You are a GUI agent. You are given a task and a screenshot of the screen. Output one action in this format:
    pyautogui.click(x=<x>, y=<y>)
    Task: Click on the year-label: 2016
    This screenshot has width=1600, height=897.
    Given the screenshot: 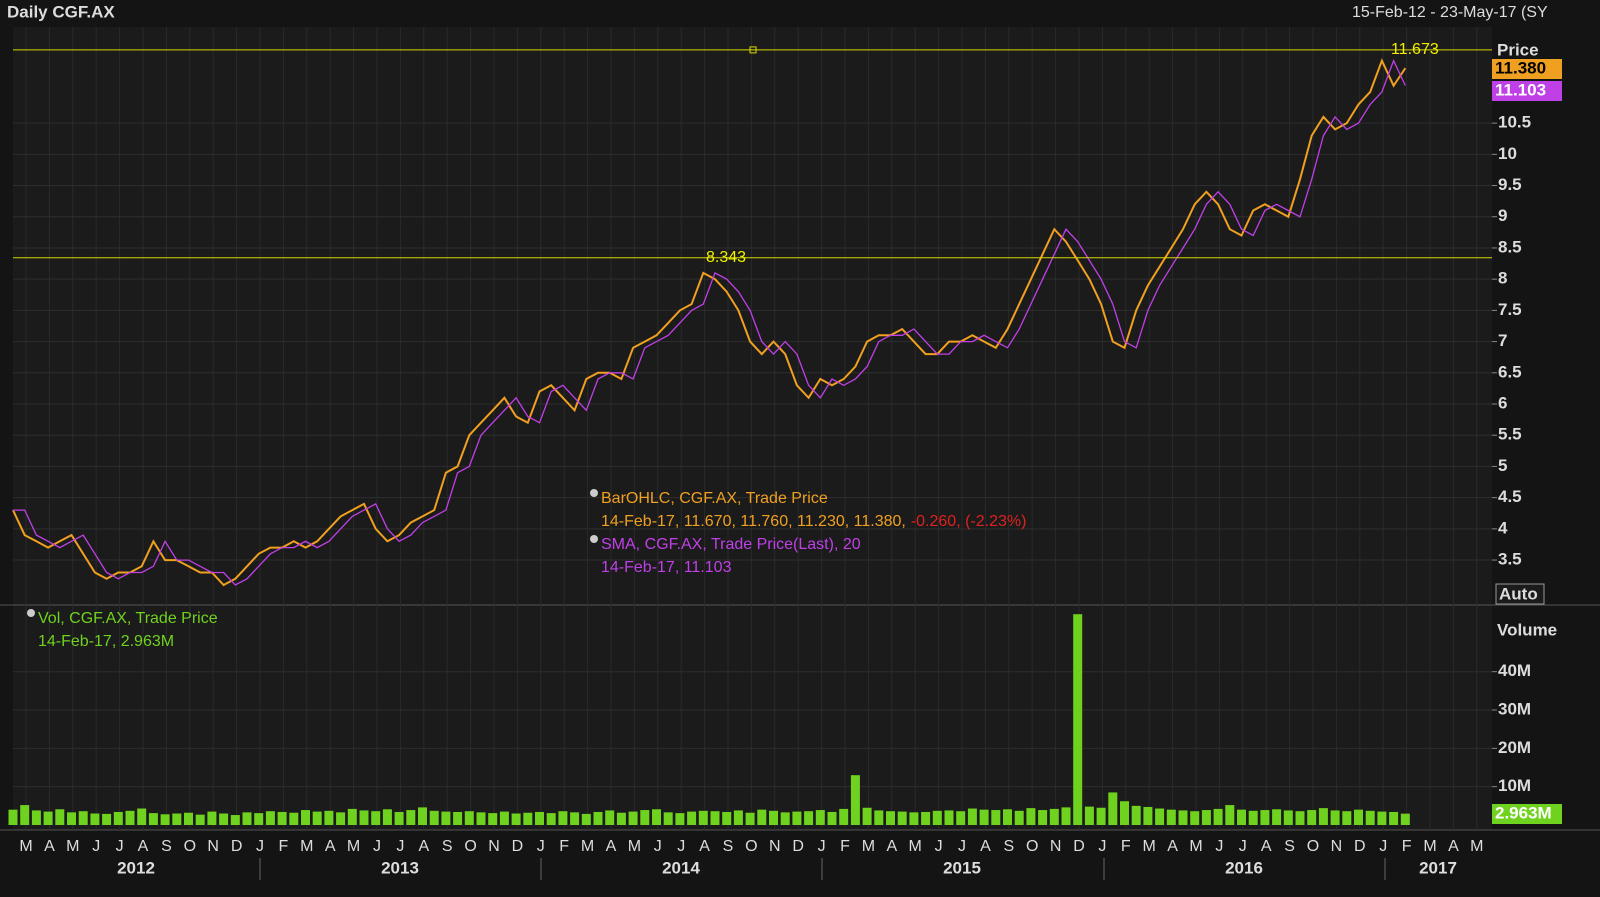 What is the action you would take?
    pyautogui.click(x=1244, y=867)
    